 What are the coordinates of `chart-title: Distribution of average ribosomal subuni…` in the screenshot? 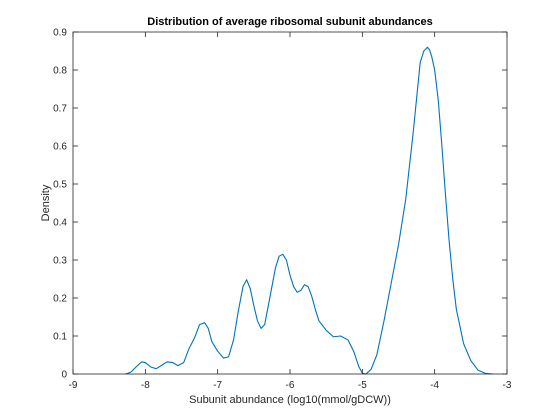 It's located at (289, 22).